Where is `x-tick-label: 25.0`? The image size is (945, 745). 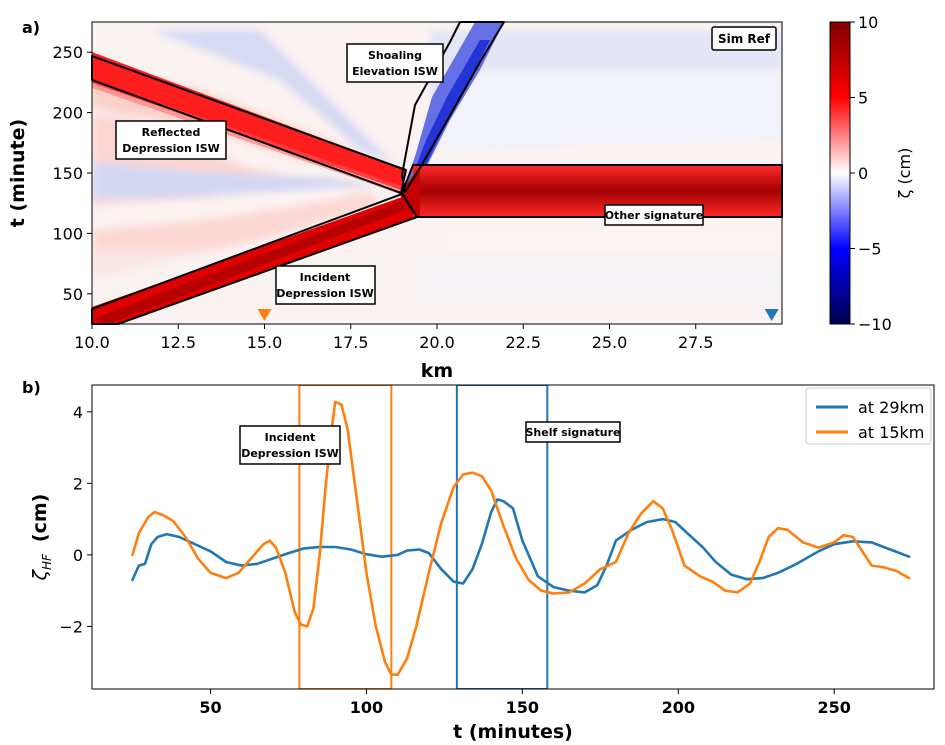 x-tick-label: 25.0 is located at coordinates (610, 342).